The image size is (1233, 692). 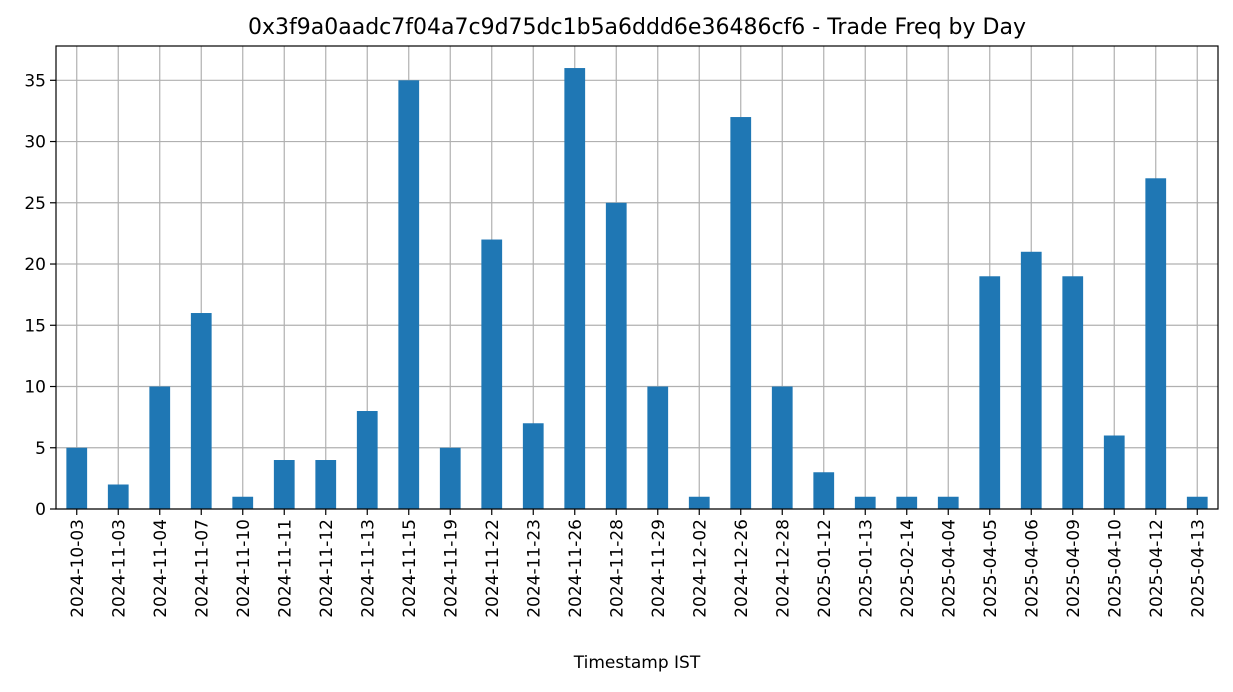 I want to click on y-tick-label: 25, so click(x=35, y=204).